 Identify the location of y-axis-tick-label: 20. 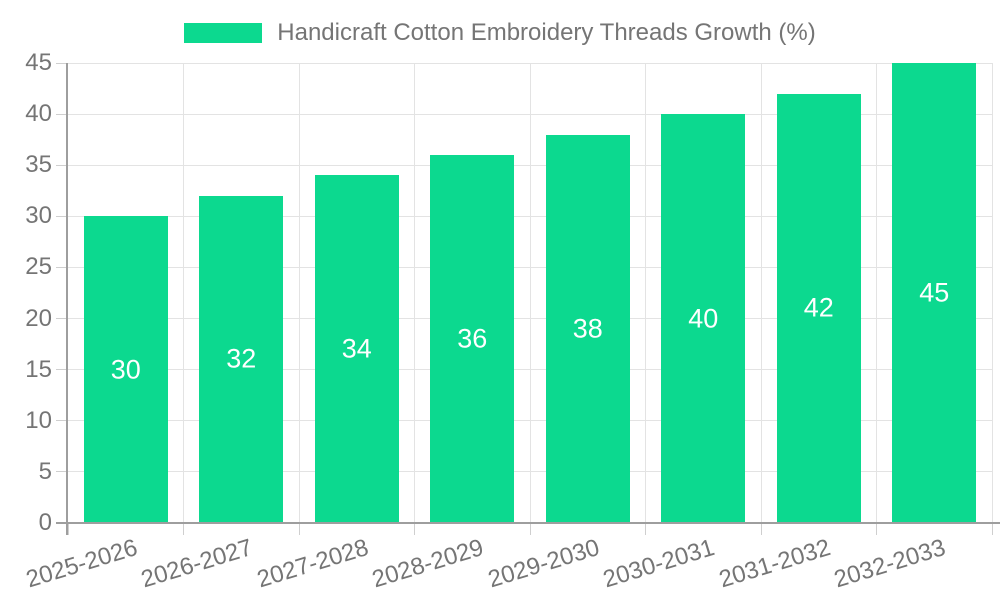
(38, 318).